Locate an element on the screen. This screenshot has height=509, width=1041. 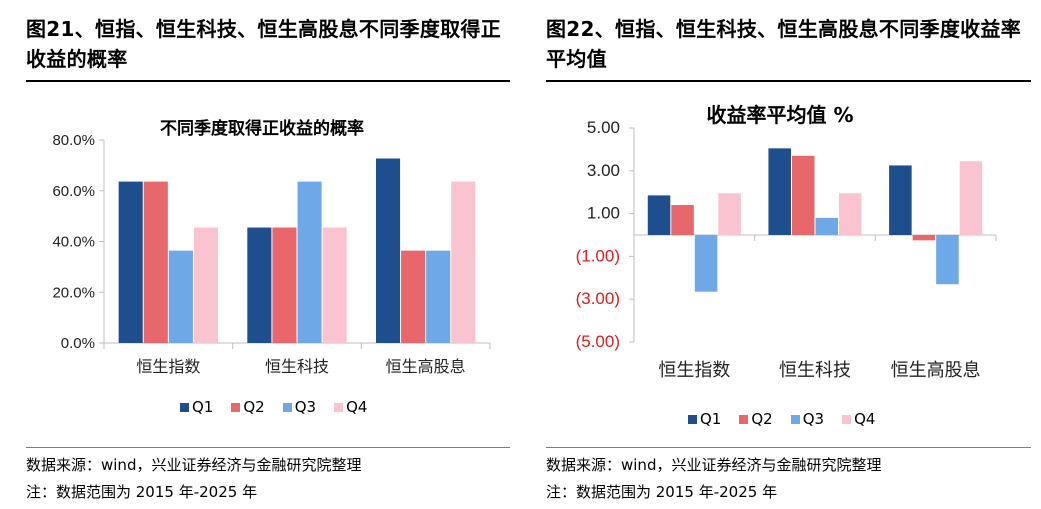
chart-title: 不同季度取得正收益的概率 is located at coordinates (262, 128).